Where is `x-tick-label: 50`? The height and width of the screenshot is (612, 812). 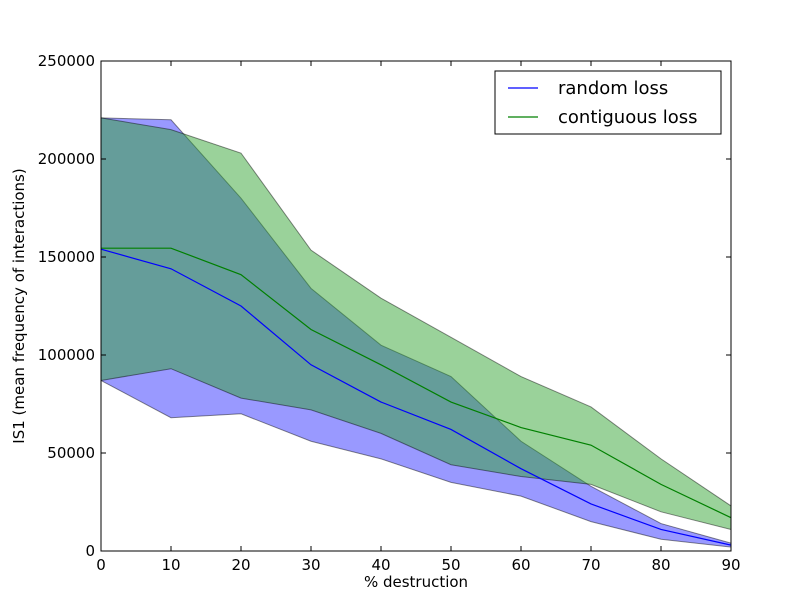 x-tick-label: 50 is located at coordinates (450, 565).